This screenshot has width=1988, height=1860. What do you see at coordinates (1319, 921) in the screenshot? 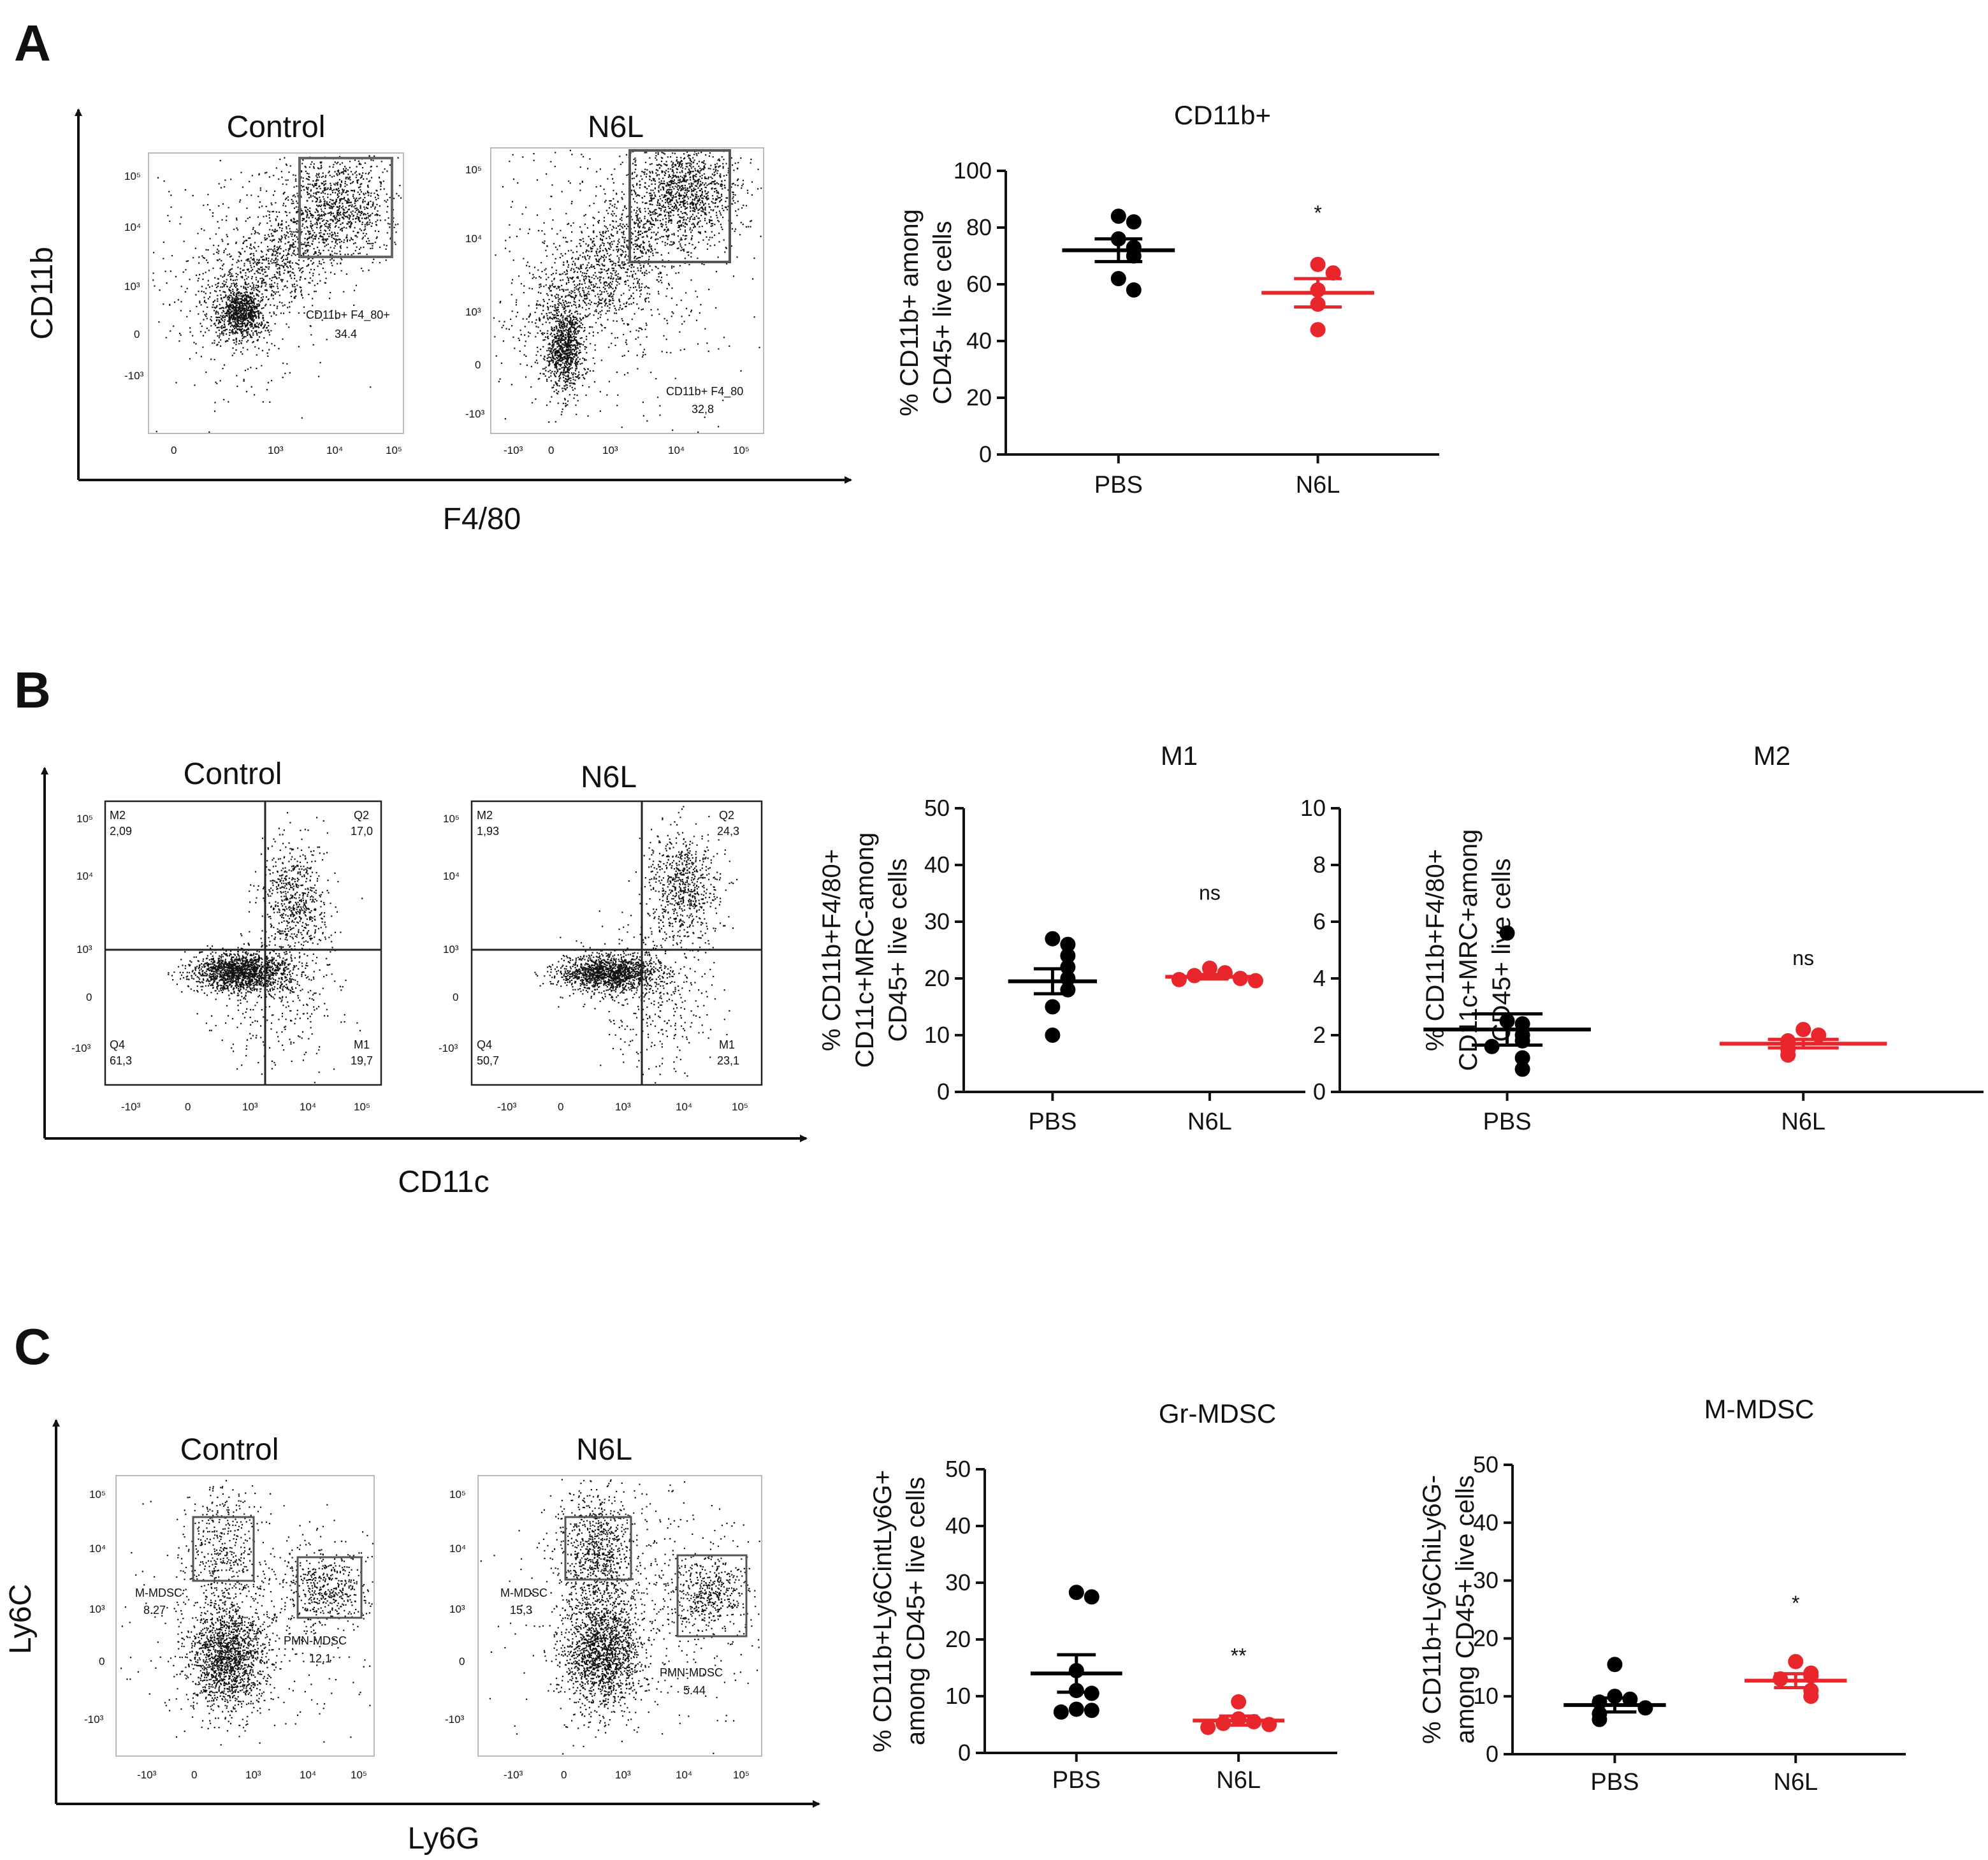
I see `chart-y-tick-label: 6` at bounding box center [1319, 921].